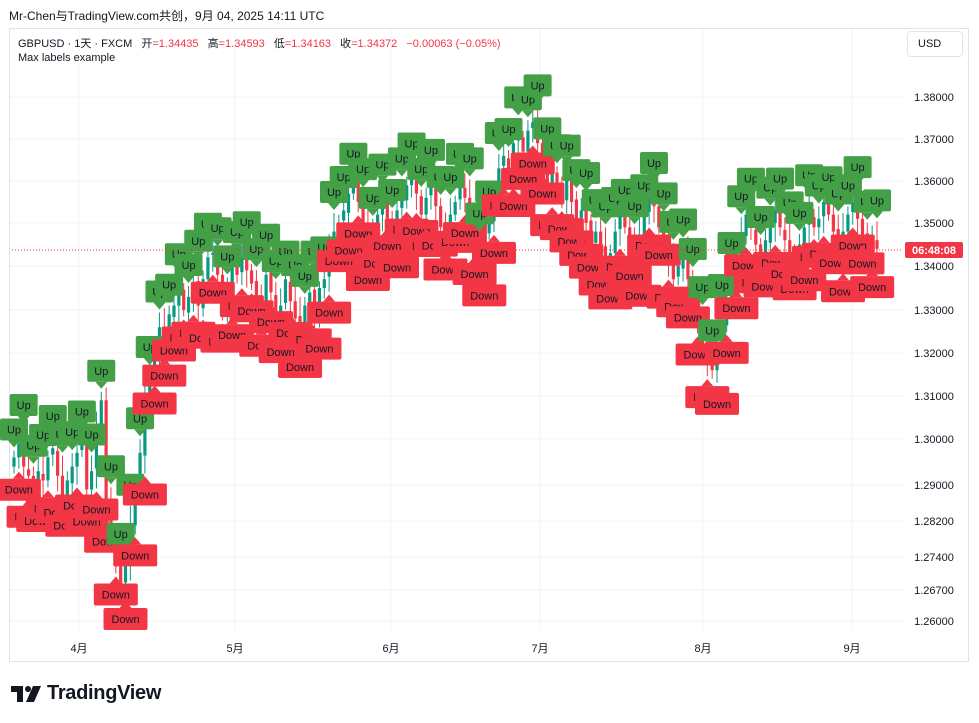 The image size is (979, 723). What do you see at coordinates (308, 44) in the screenshot?
I see `low-value: =1.34163` at bounding box center [308, 44].